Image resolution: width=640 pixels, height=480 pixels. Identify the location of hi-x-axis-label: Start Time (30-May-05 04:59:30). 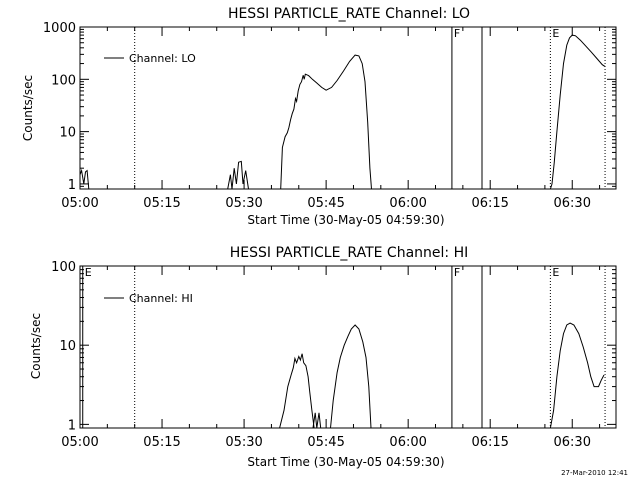
(345, 462).